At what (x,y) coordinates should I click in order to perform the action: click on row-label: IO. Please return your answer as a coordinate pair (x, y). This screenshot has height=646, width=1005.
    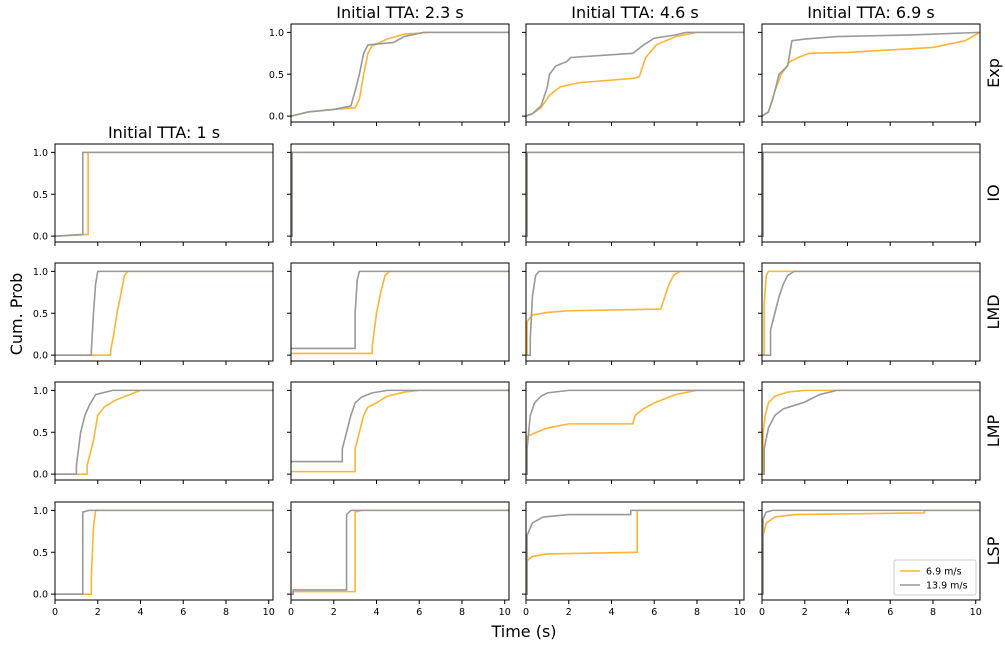
    Looking at the image, I should click on (993, 192).